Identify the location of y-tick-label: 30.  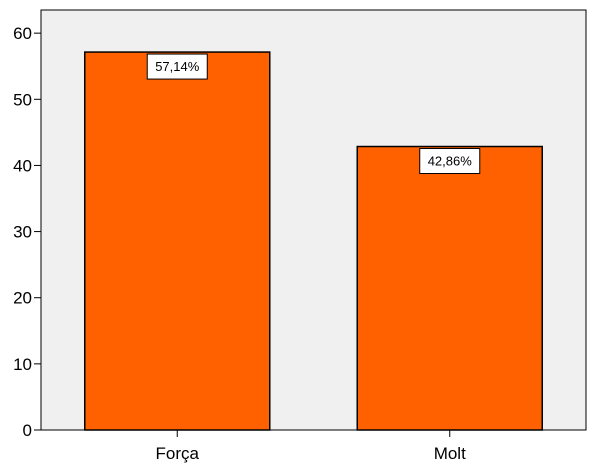
(22, 232).